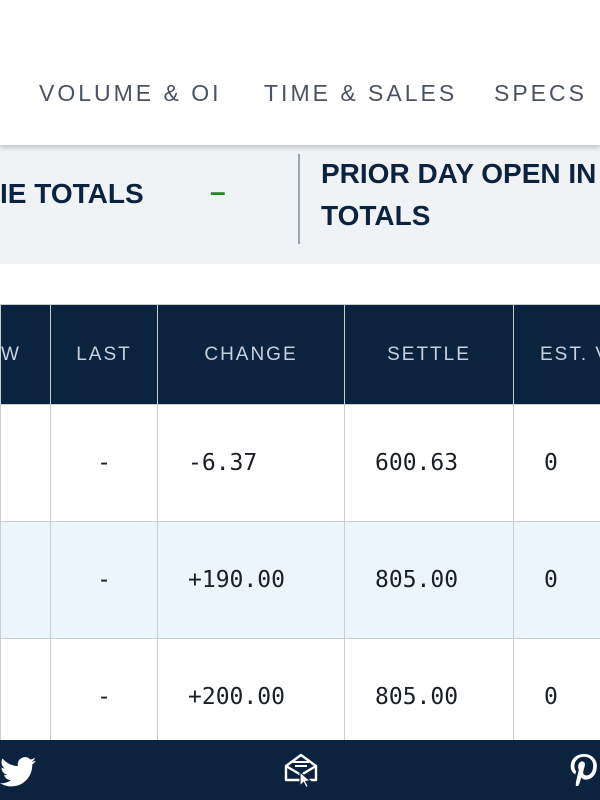  Describe the element at coordinates (584, 770) in the screenshot. I see `pinterest-icon` at that location.